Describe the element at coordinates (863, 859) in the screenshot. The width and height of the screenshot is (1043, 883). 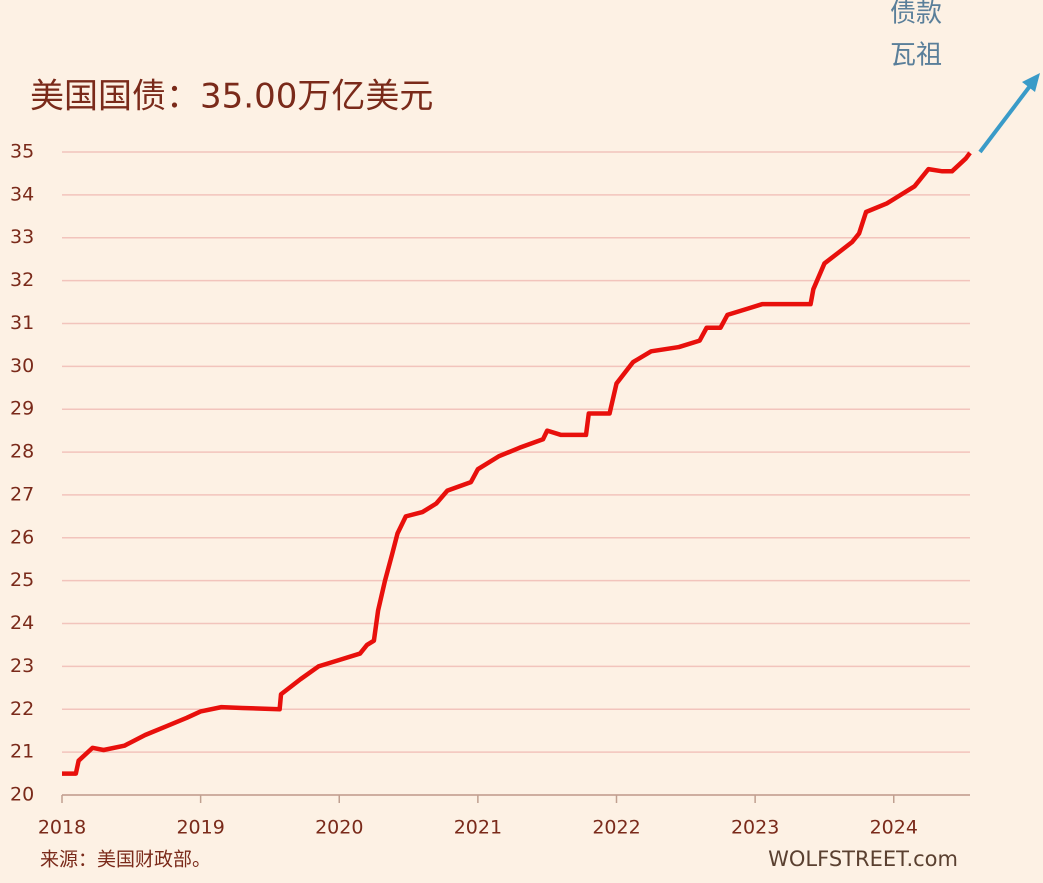
I see `credit: WOLFSTREET.com` at that location.